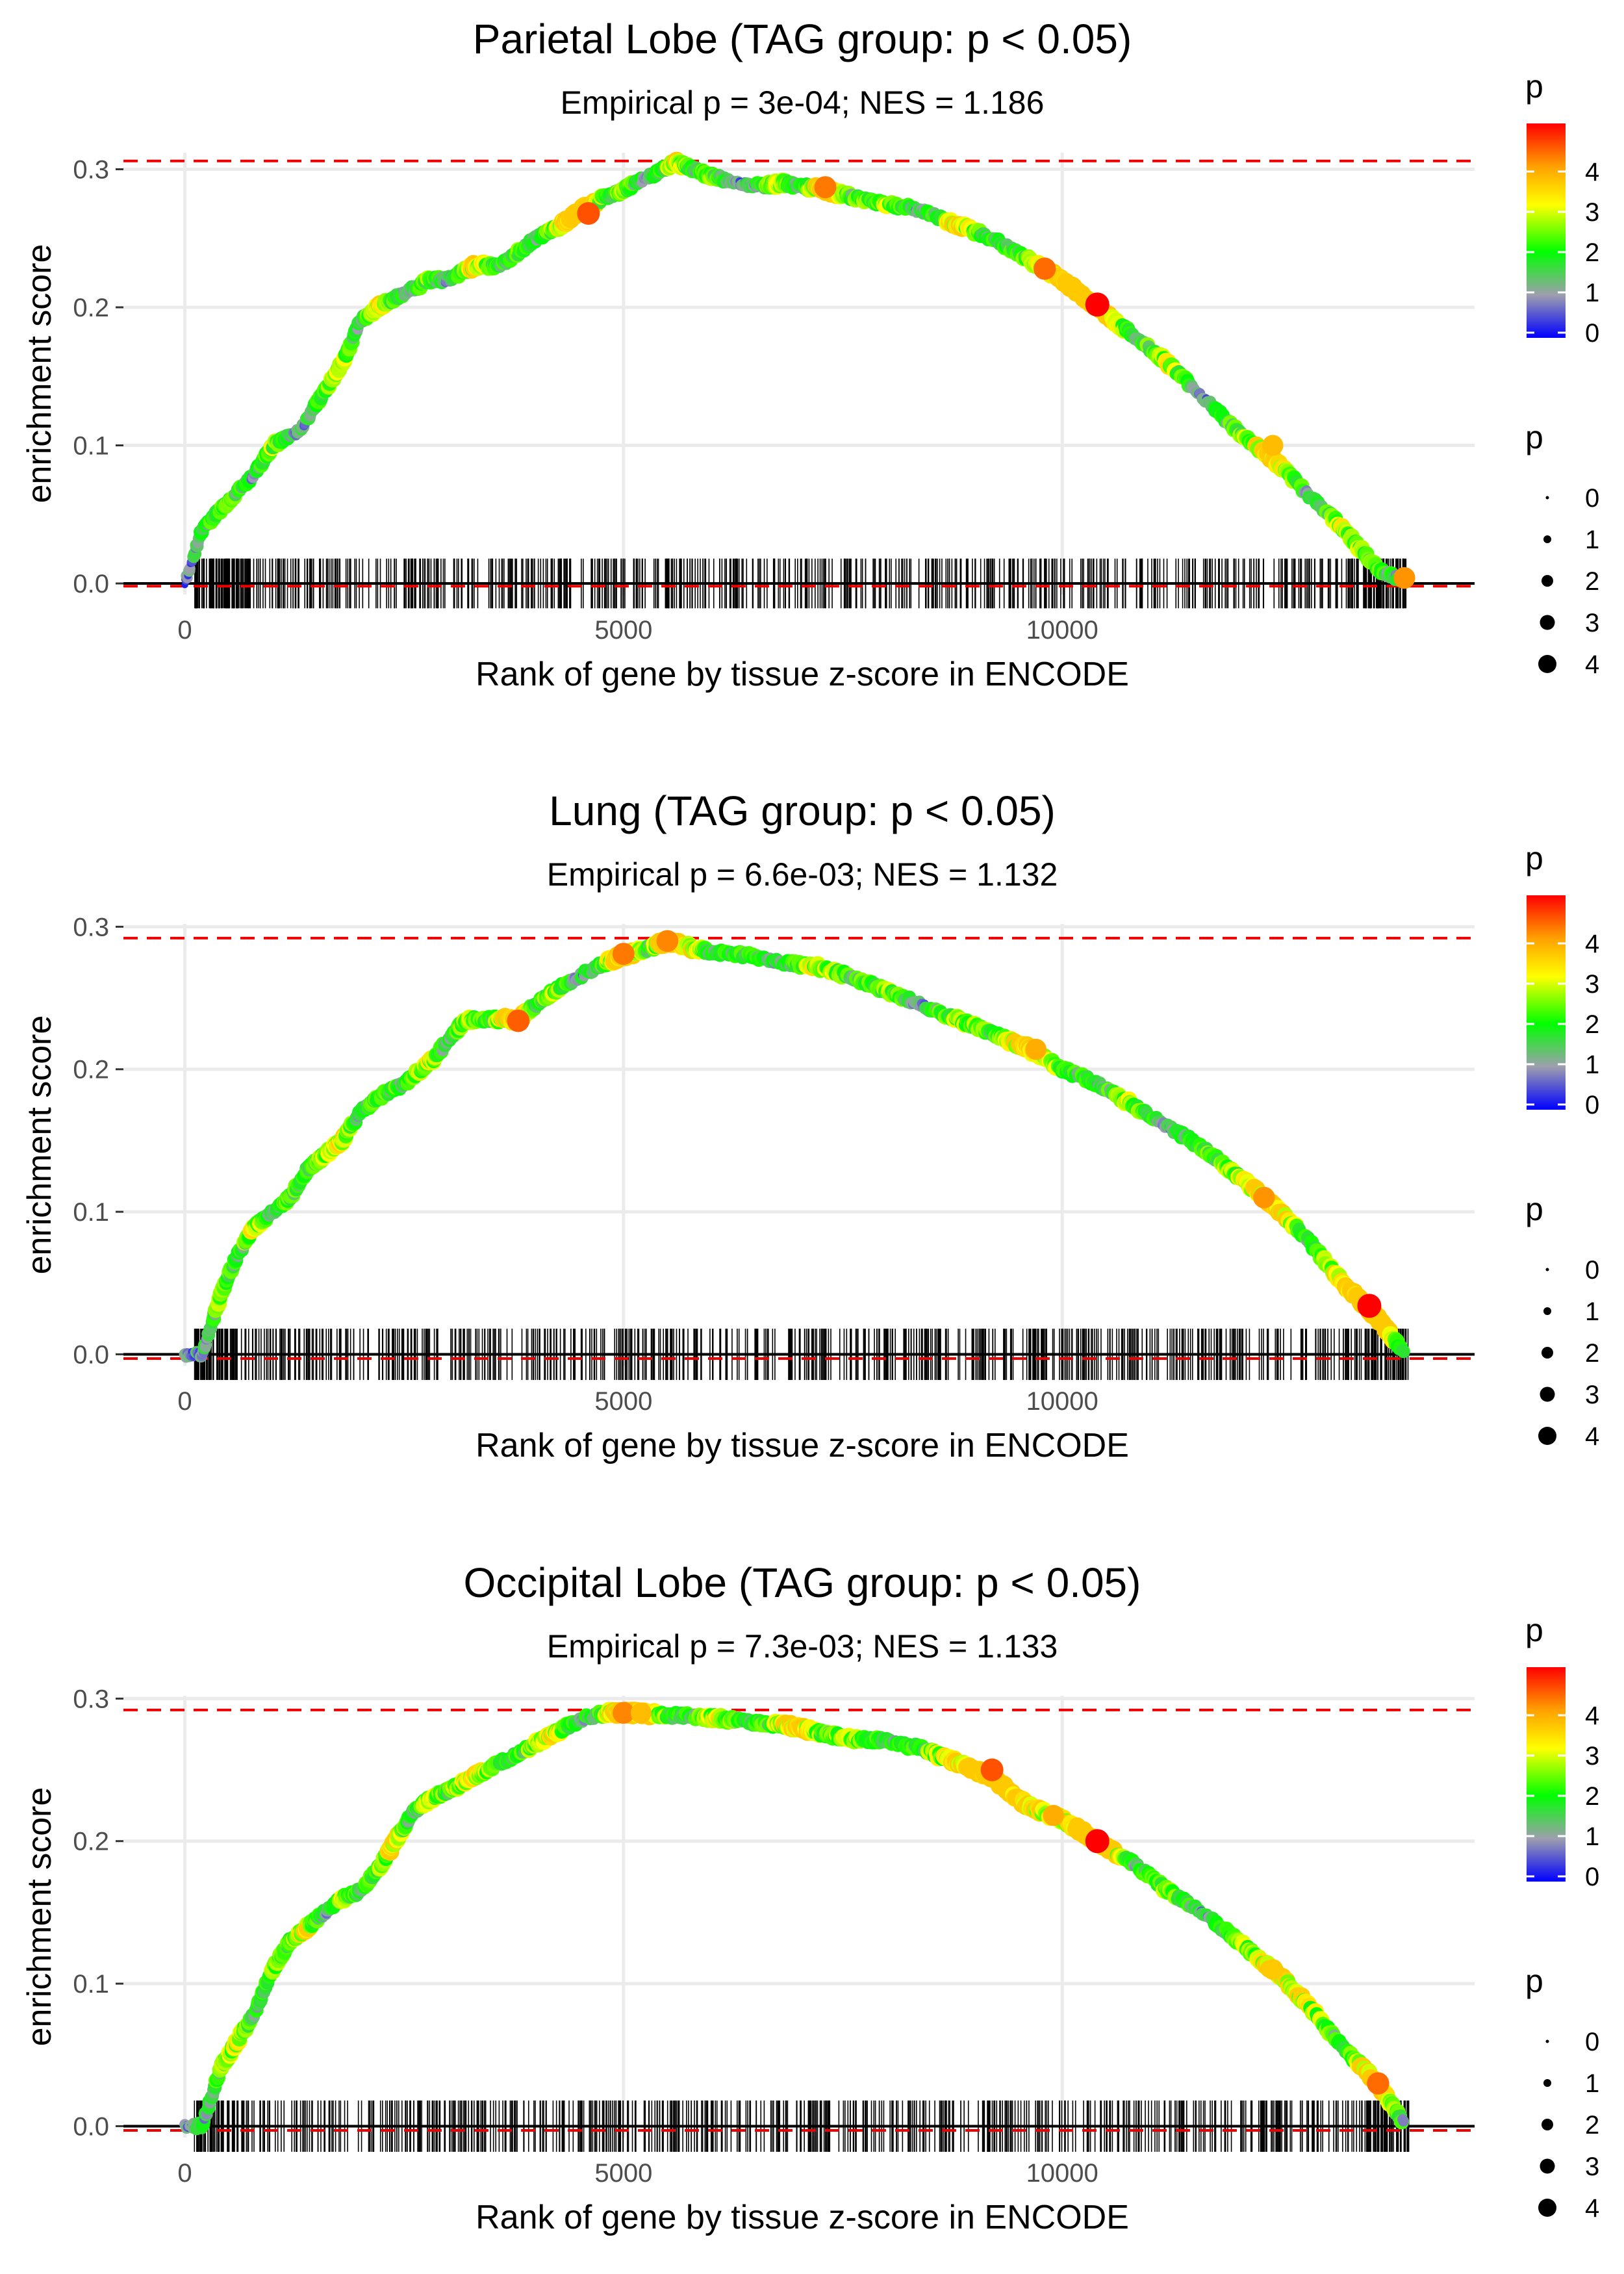 The width and height of the screenshot is (1624, 2274). I want to click on chart-subtitle: Empirical p = 3e-04; NES = 1.186, so click(803, 102).